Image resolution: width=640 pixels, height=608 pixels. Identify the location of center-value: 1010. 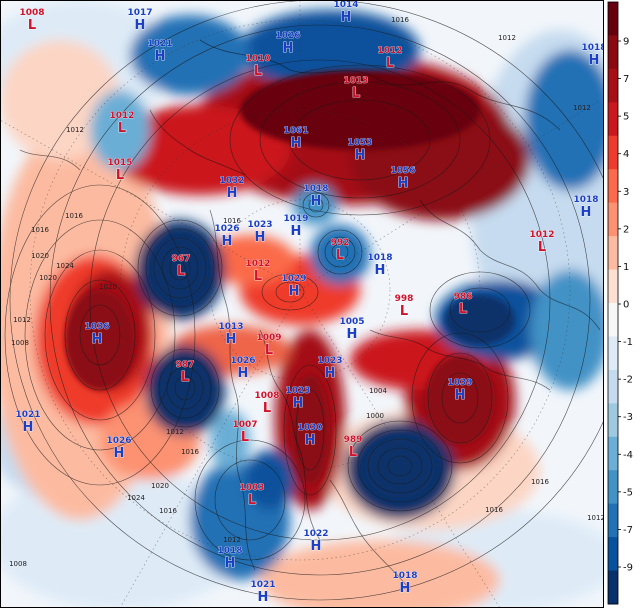
(257, 59).